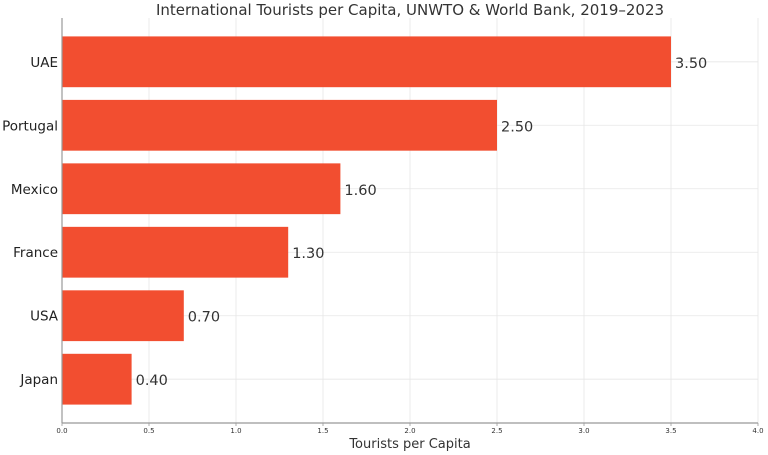 This screenshot has height=455, width=768. What do you see at coordinates (691, 64) in the screenshot?
I see `data-label: 3.50` at bounding box center [691, 64].